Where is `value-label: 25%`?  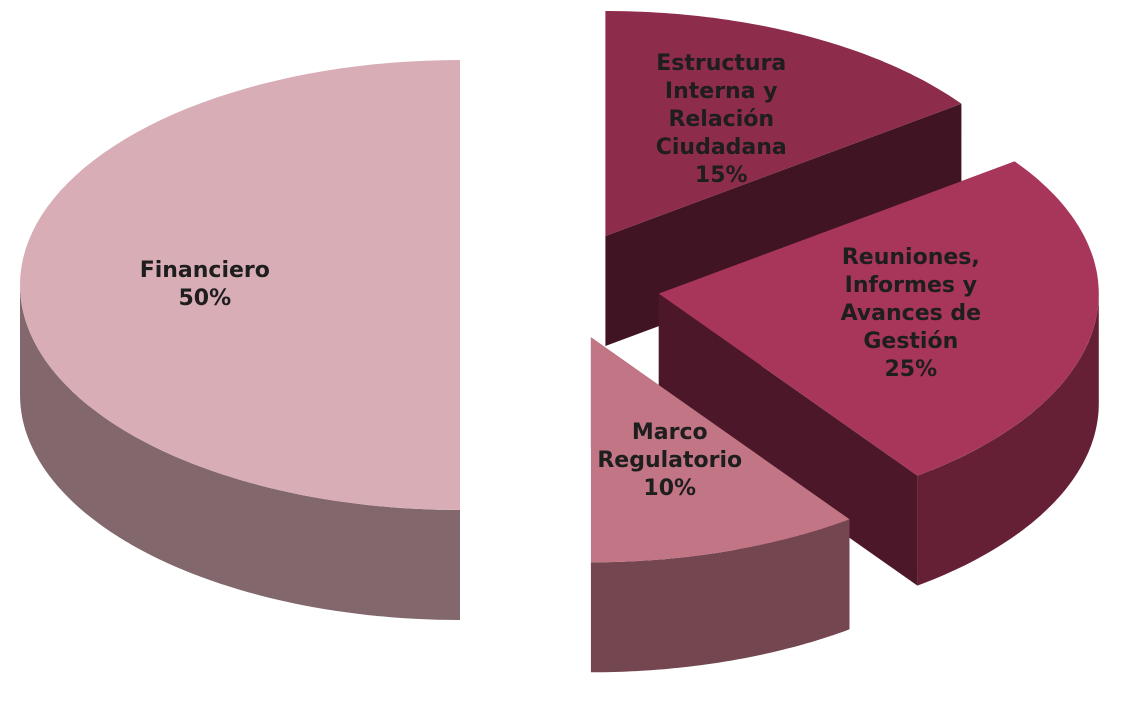
value-label: 25% is located at coordinates (911, 370).